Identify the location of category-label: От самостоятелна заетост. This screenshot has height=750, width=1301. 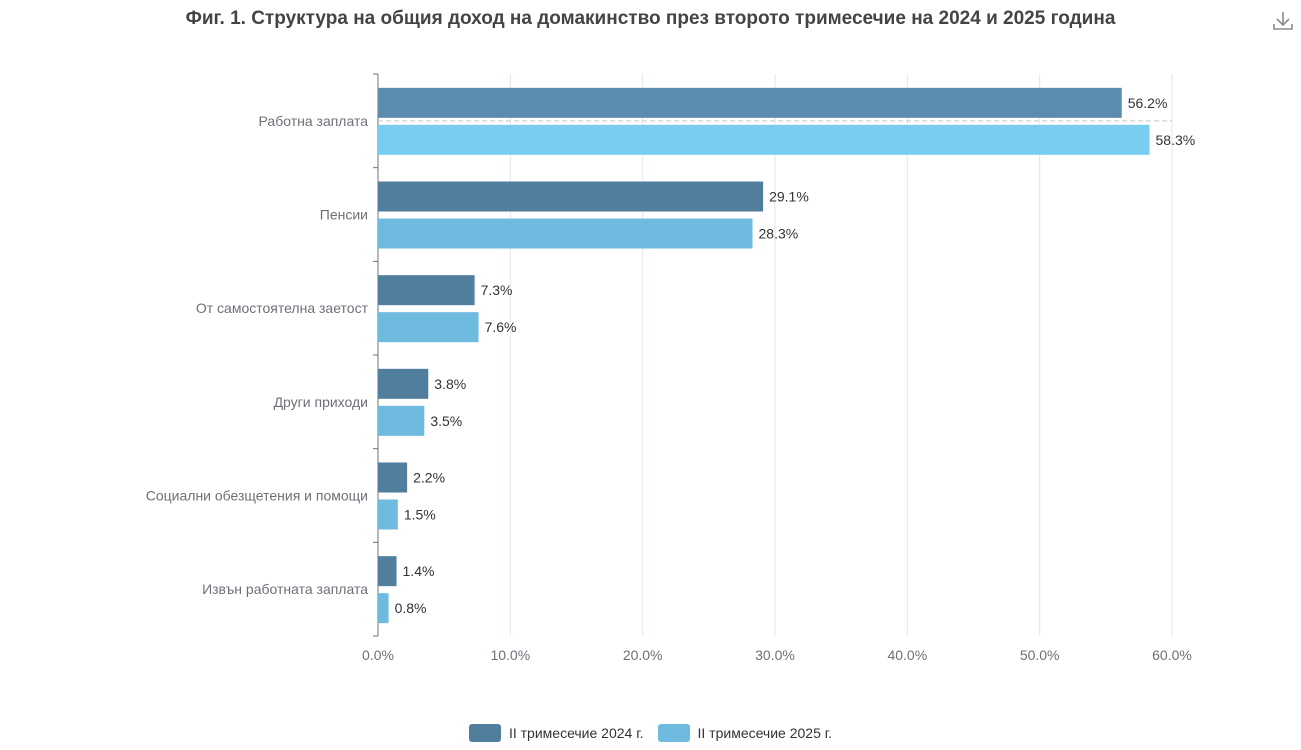
(282, 308).